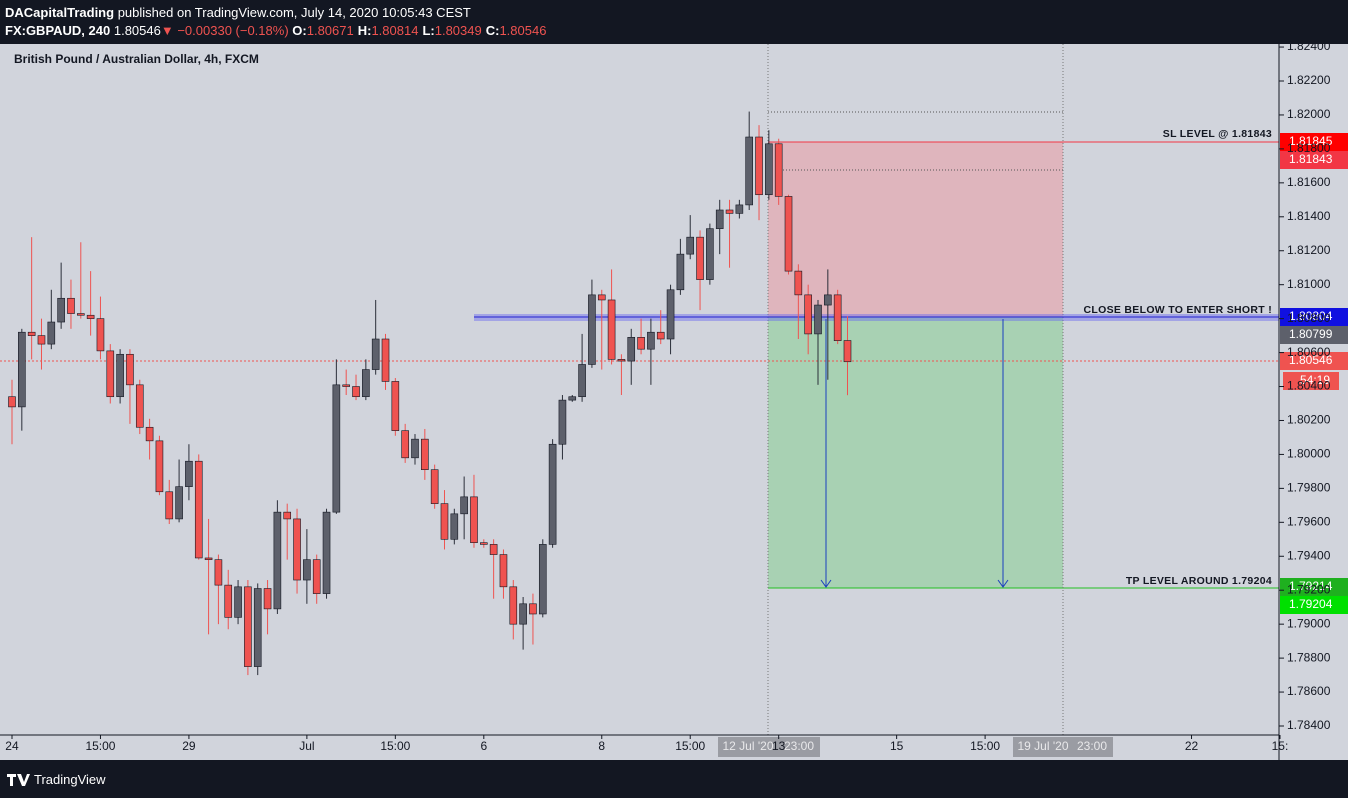  Describe the element at coordinates (1309, 148) in the screenshot. I see `y-tick-label: 1.81800` at that location.